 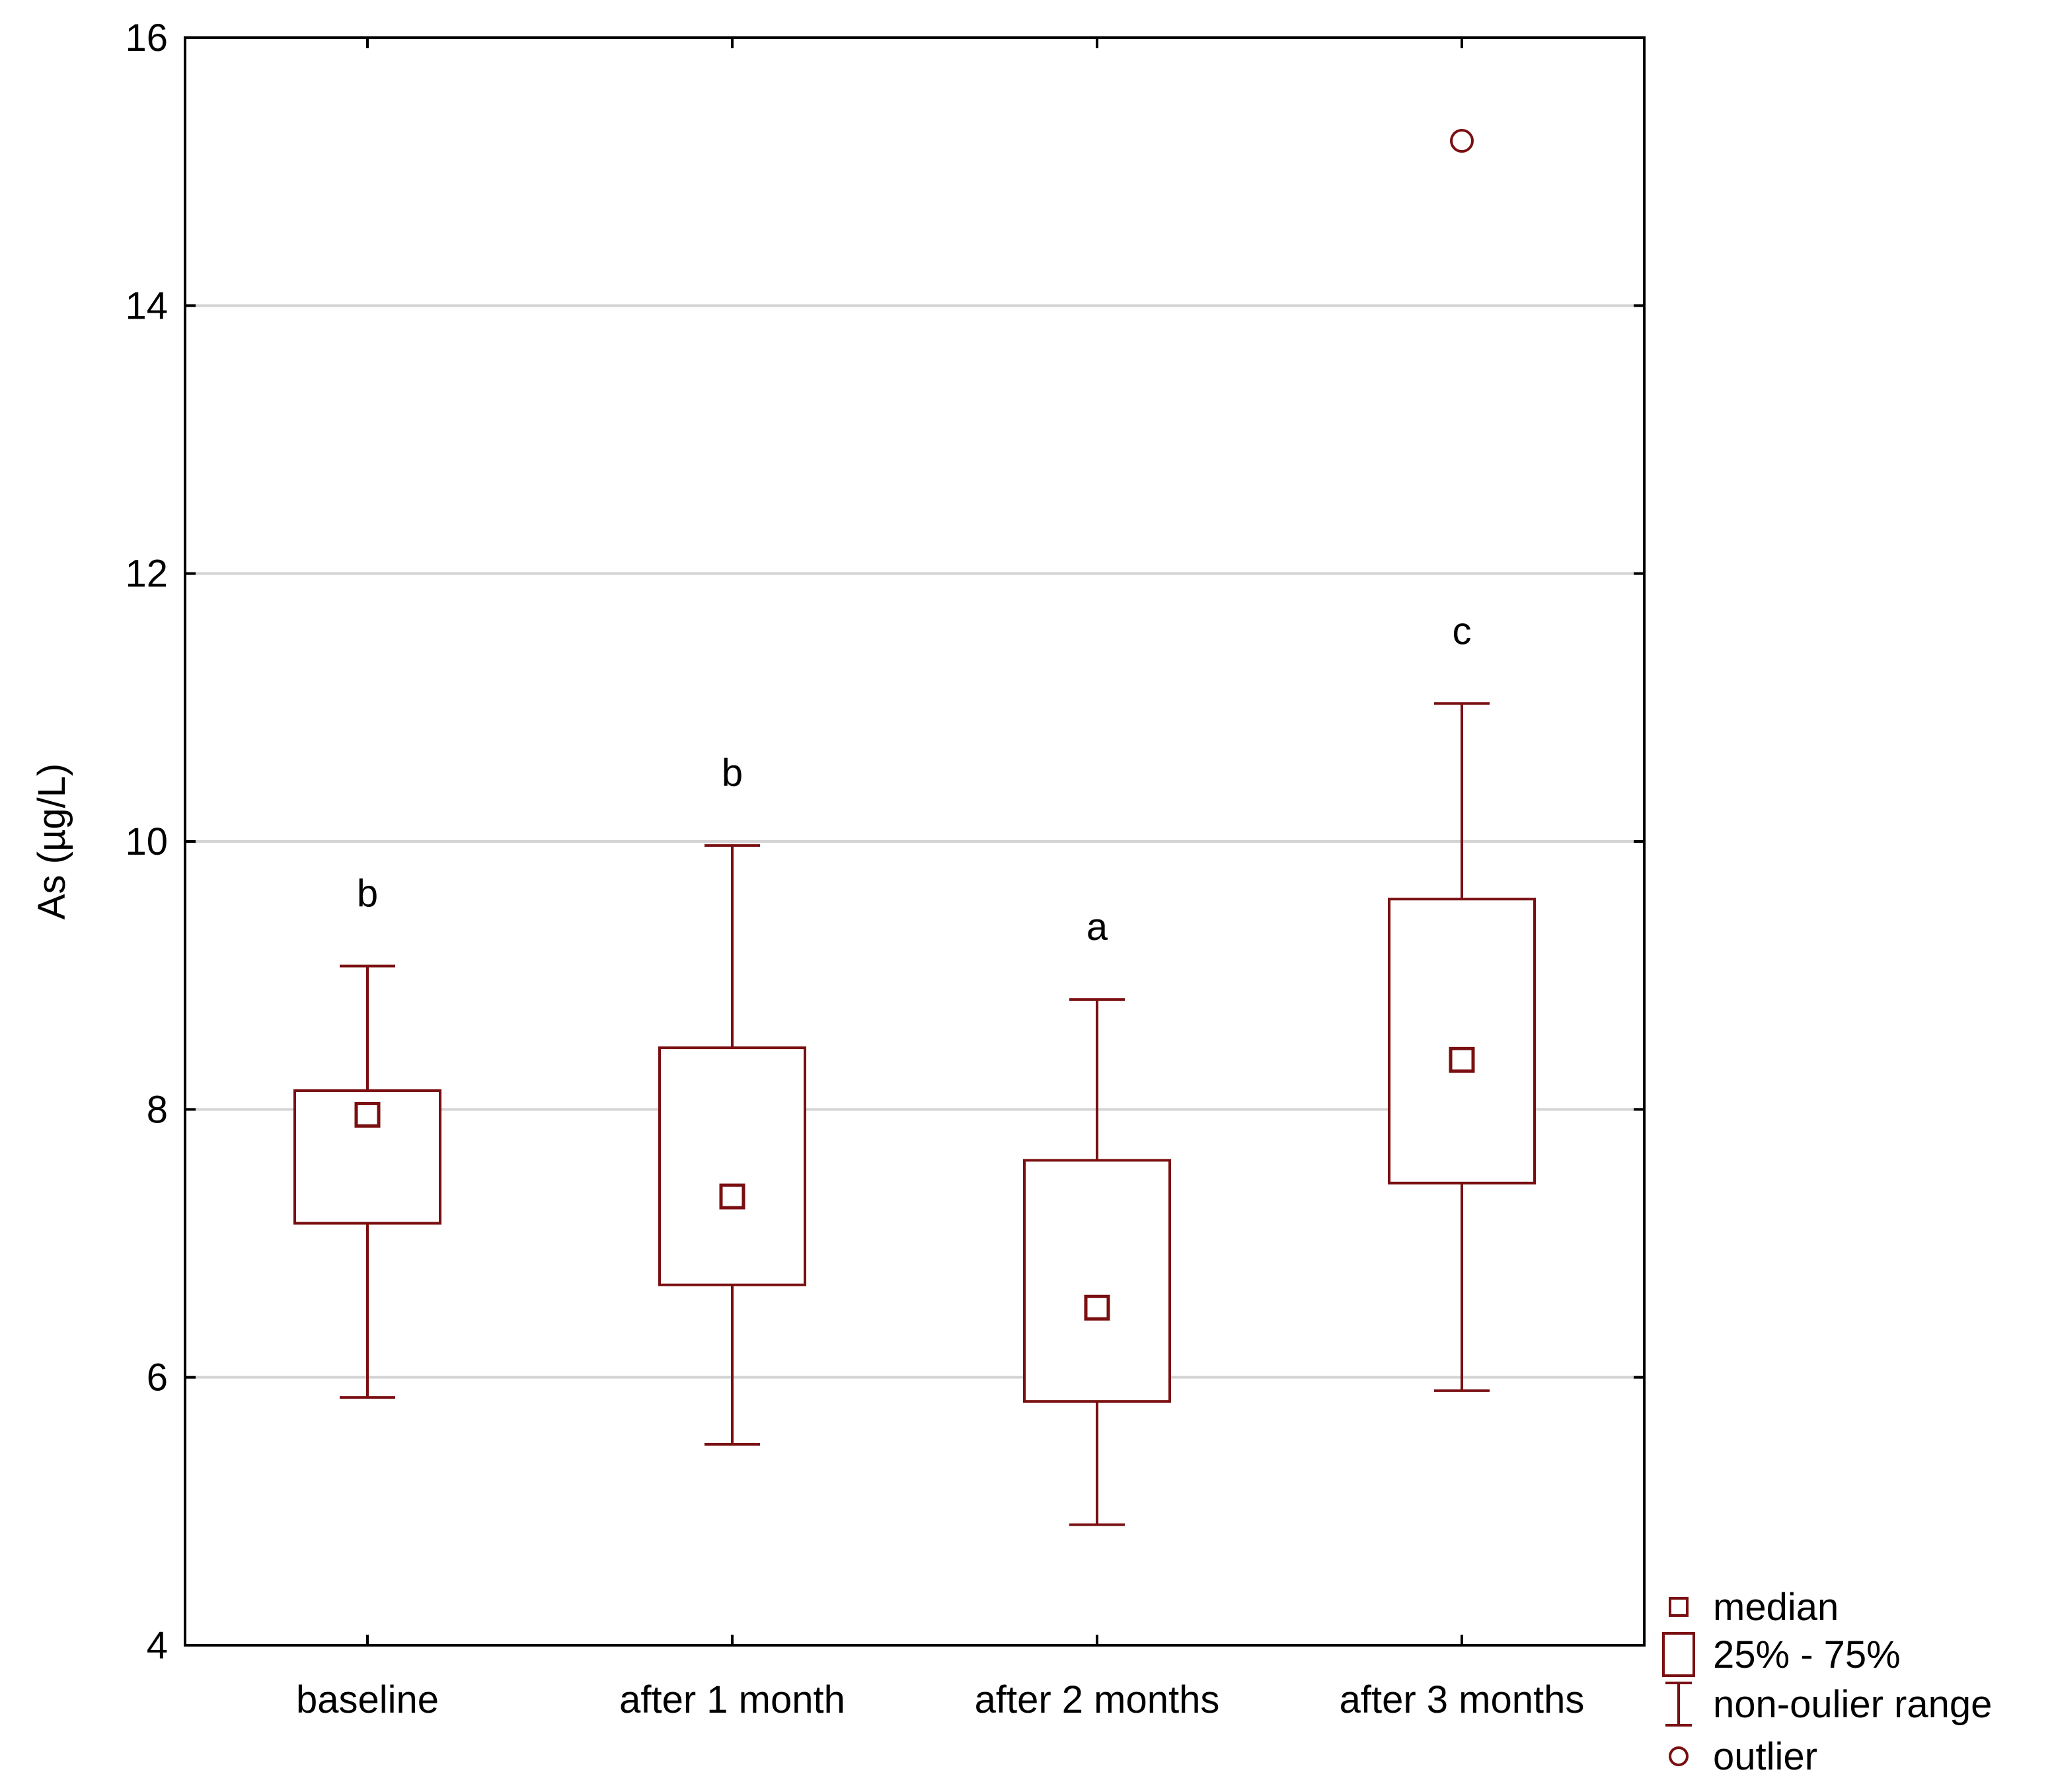 I want to click on y-tick-label: 16, so click(x=146, y=38).